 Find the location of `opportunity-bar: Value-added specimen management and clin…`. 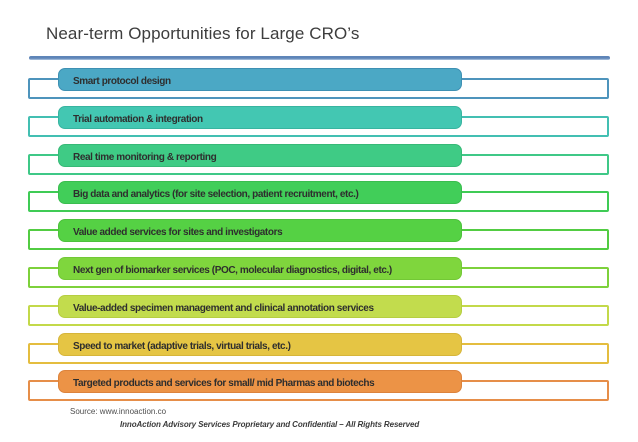

opportunity-bar: Value-added specimen management and clin… is located at coordinates (260, 306).